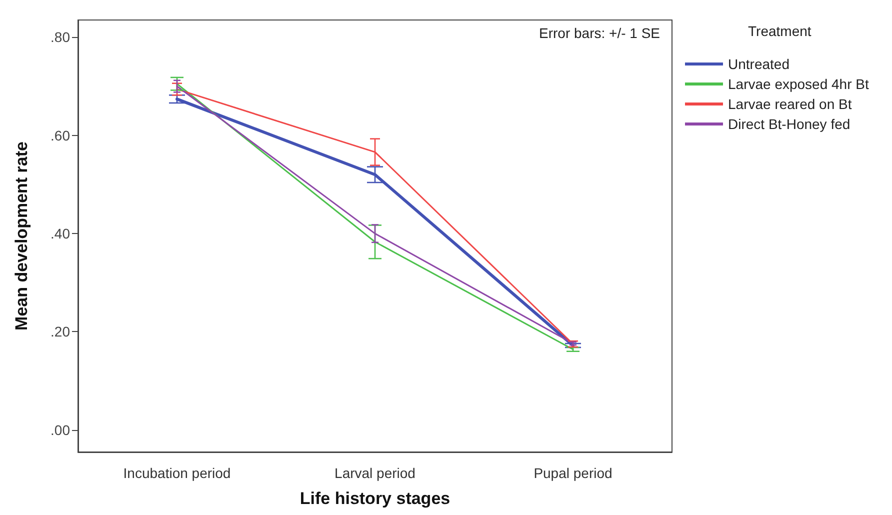  Describe the element at coordinates (375, 473) in the screenshot. I see `x-tick-label: Larval period` at that location.